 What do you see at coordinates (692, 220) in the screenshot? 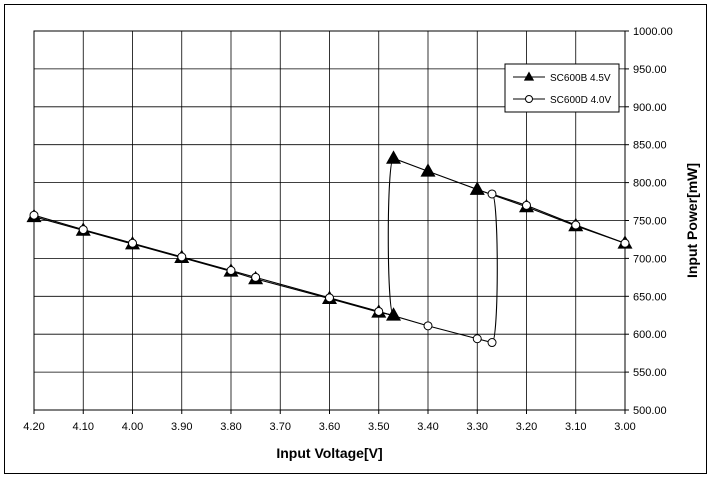
I see `y-axis-title: Input Power[mW]` at bounding box center [692, 220].